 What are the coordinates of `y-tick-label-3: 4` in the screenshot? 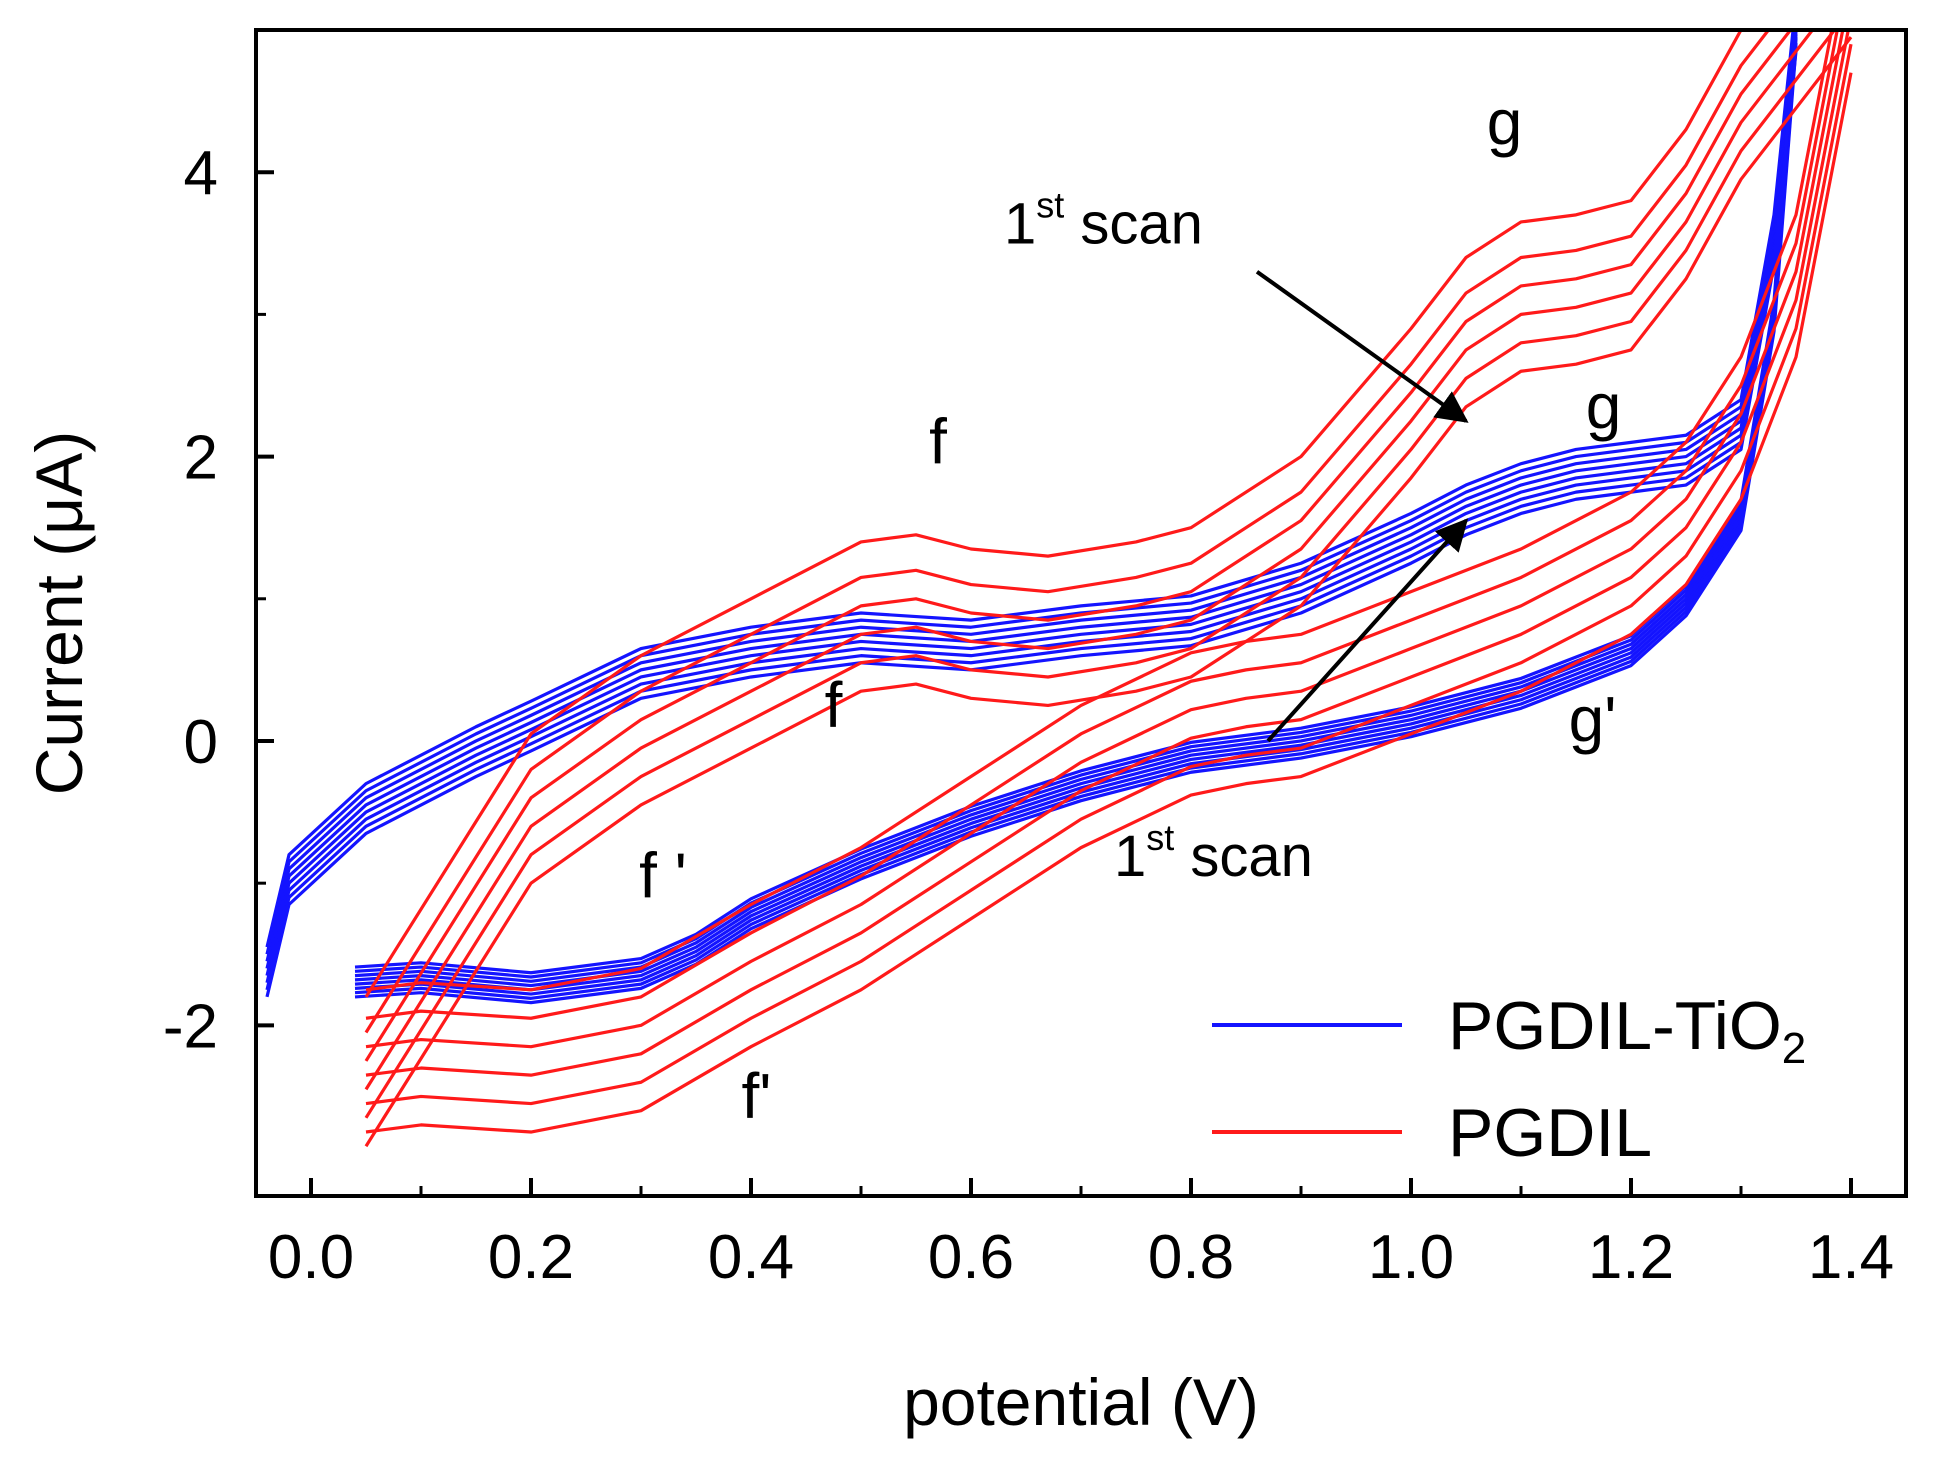 It's located at (201, 173).